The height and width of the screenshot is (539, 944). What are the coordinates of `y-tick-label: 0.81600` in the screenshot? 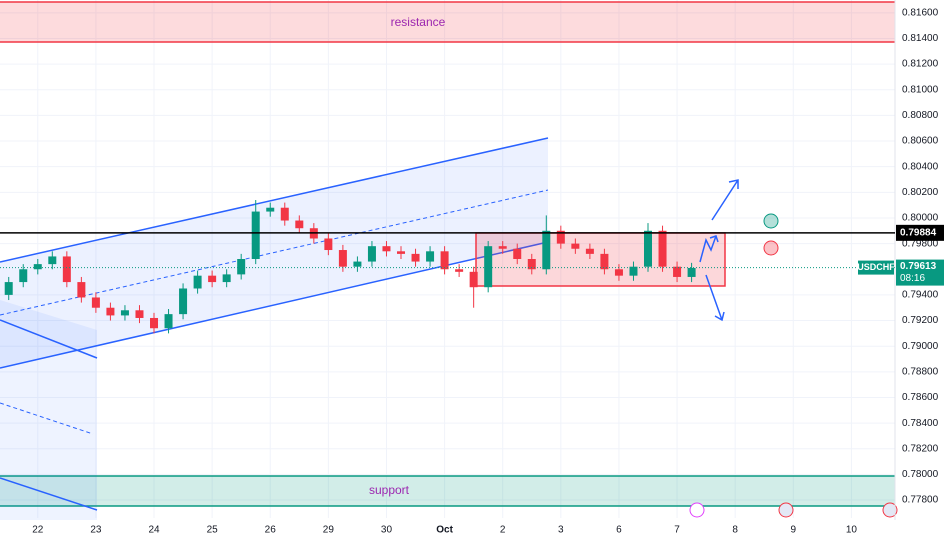 It's located at (920, 12).